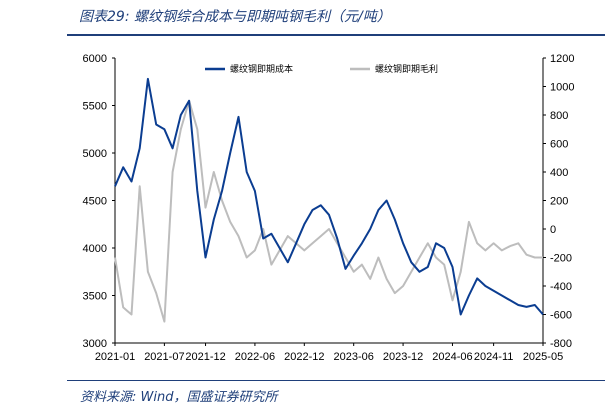 The height and width of the screenshot is (416, 605). Describe the element at coordinates (559, 202) in the screenshot. I see `right-axis-tick-label: 200` at that location.